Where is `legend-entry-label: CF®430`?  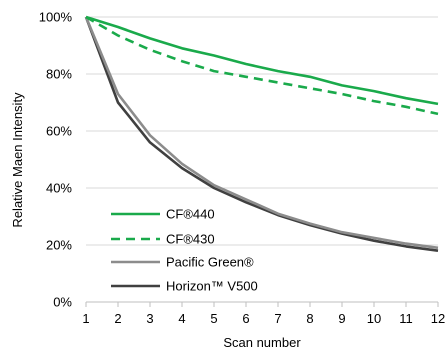 legend-entry-label: CF®430 is located at coordinates (190, 239).